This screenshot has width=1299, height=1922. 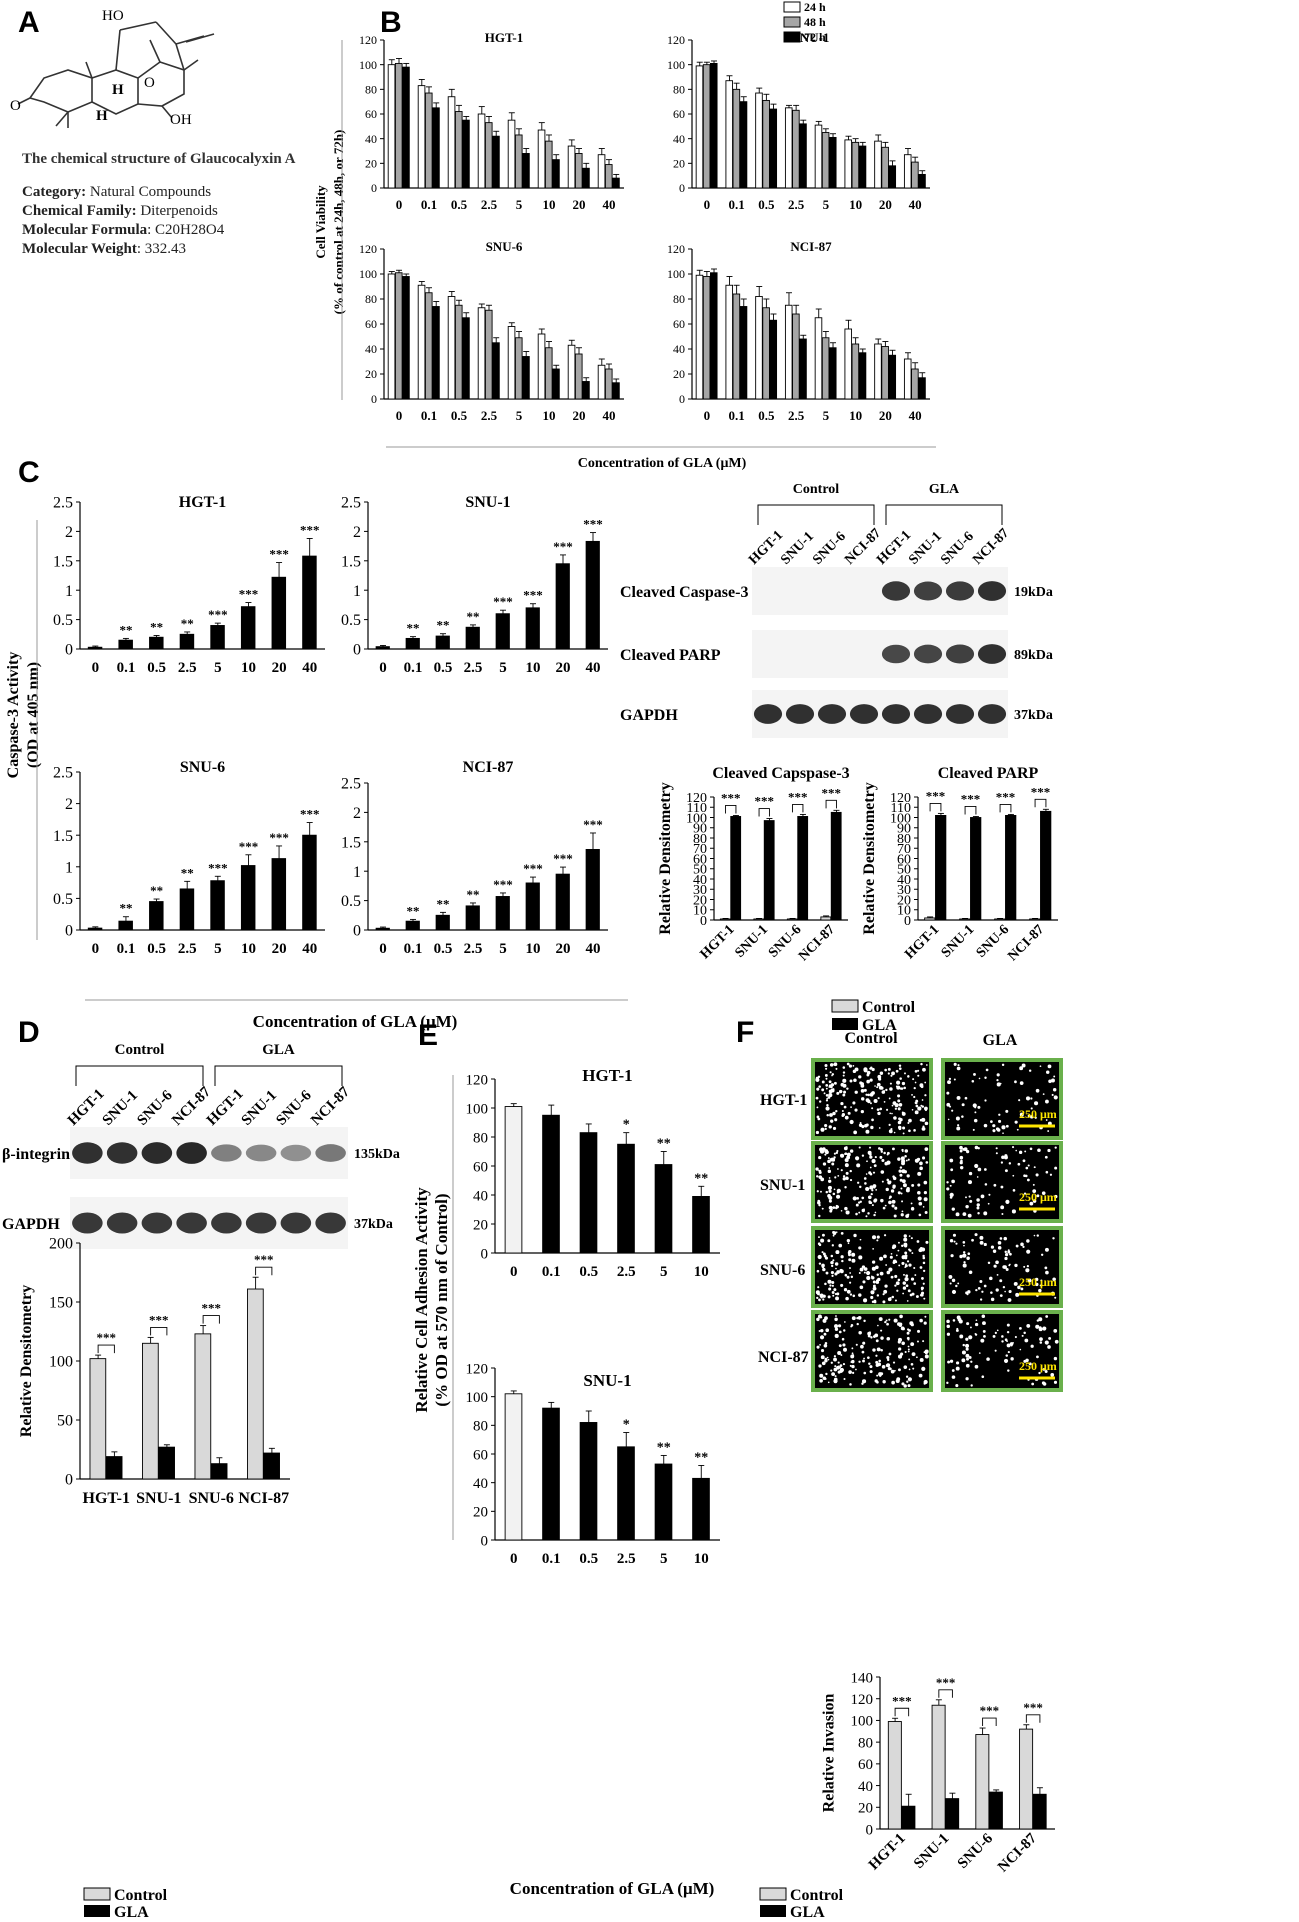 What do you see at coordinates (885, 204) in the screenshot?
I see `x-tick-label: 20` at bounding box center [885, 204].